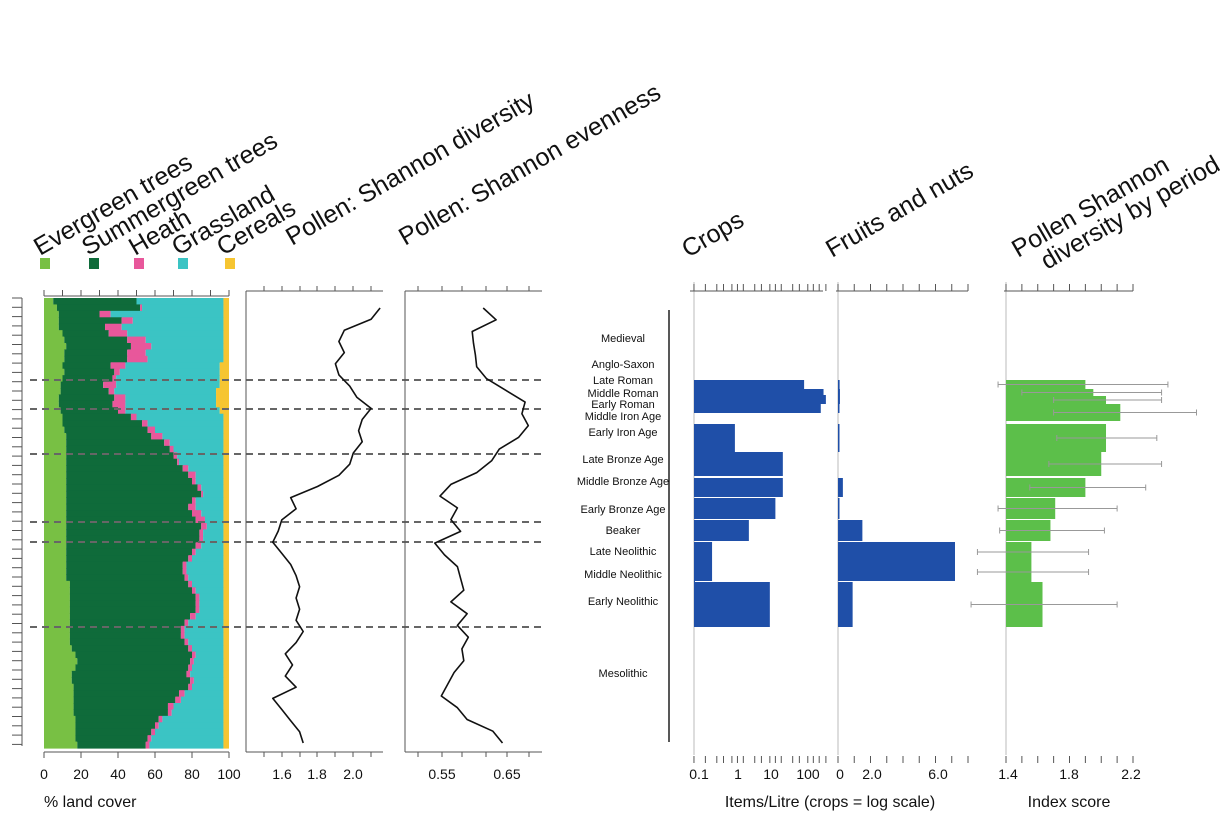  I want to click on xlabel-landcover: % land cover, so click(90, 802).